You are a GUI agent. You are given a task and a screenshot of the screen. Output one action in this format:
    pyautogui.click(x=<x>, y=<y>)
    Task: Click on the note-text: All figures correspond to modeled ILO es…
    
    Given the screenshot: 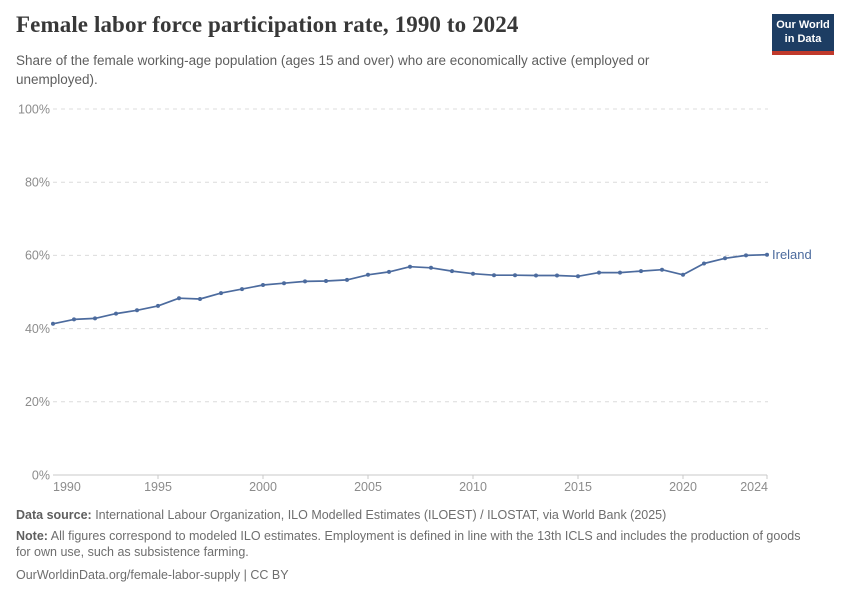 What is the action you would take?
    pyautogui.click(x=408, y=544)
    